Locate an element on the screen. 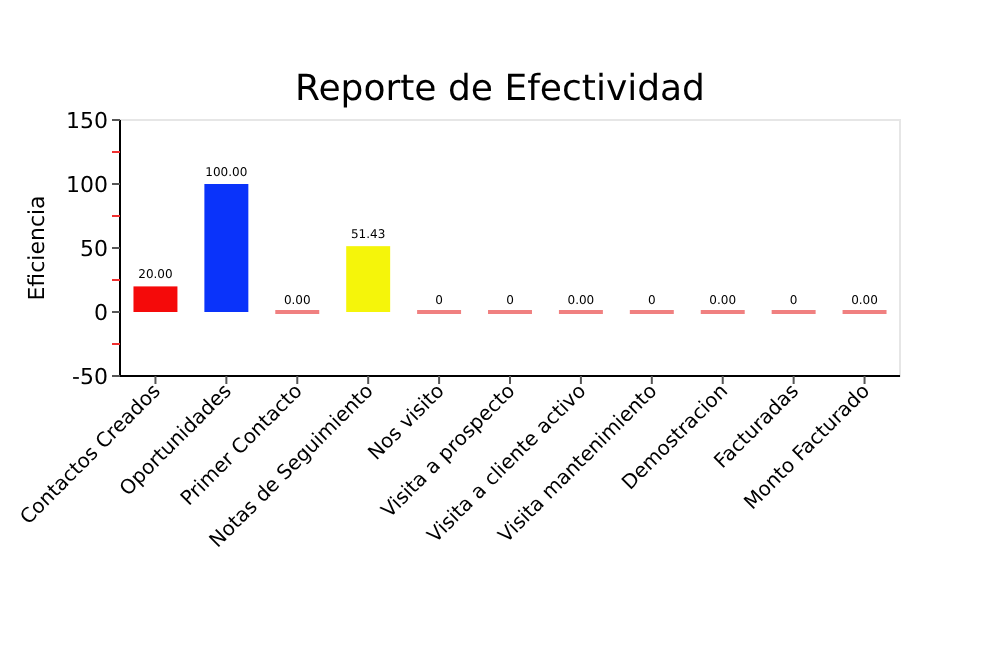  y-tick-label: 100 is located at coordinates (87, 184).